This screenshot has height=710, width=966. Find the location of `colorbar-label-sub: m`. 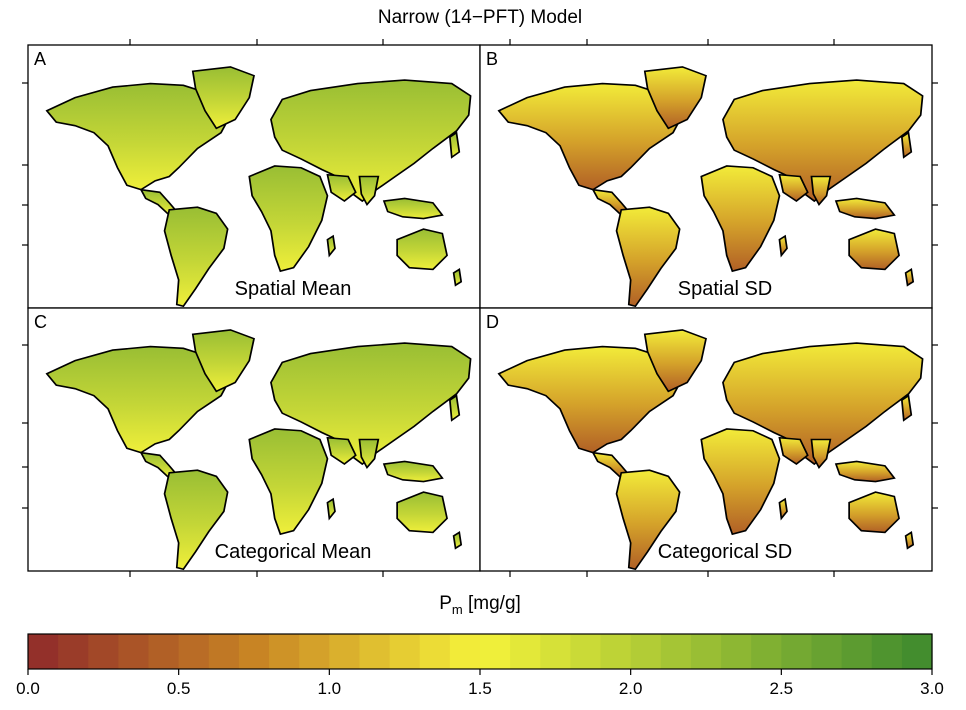

colorbar-label-sub: m is located at coordinates (457, 609).